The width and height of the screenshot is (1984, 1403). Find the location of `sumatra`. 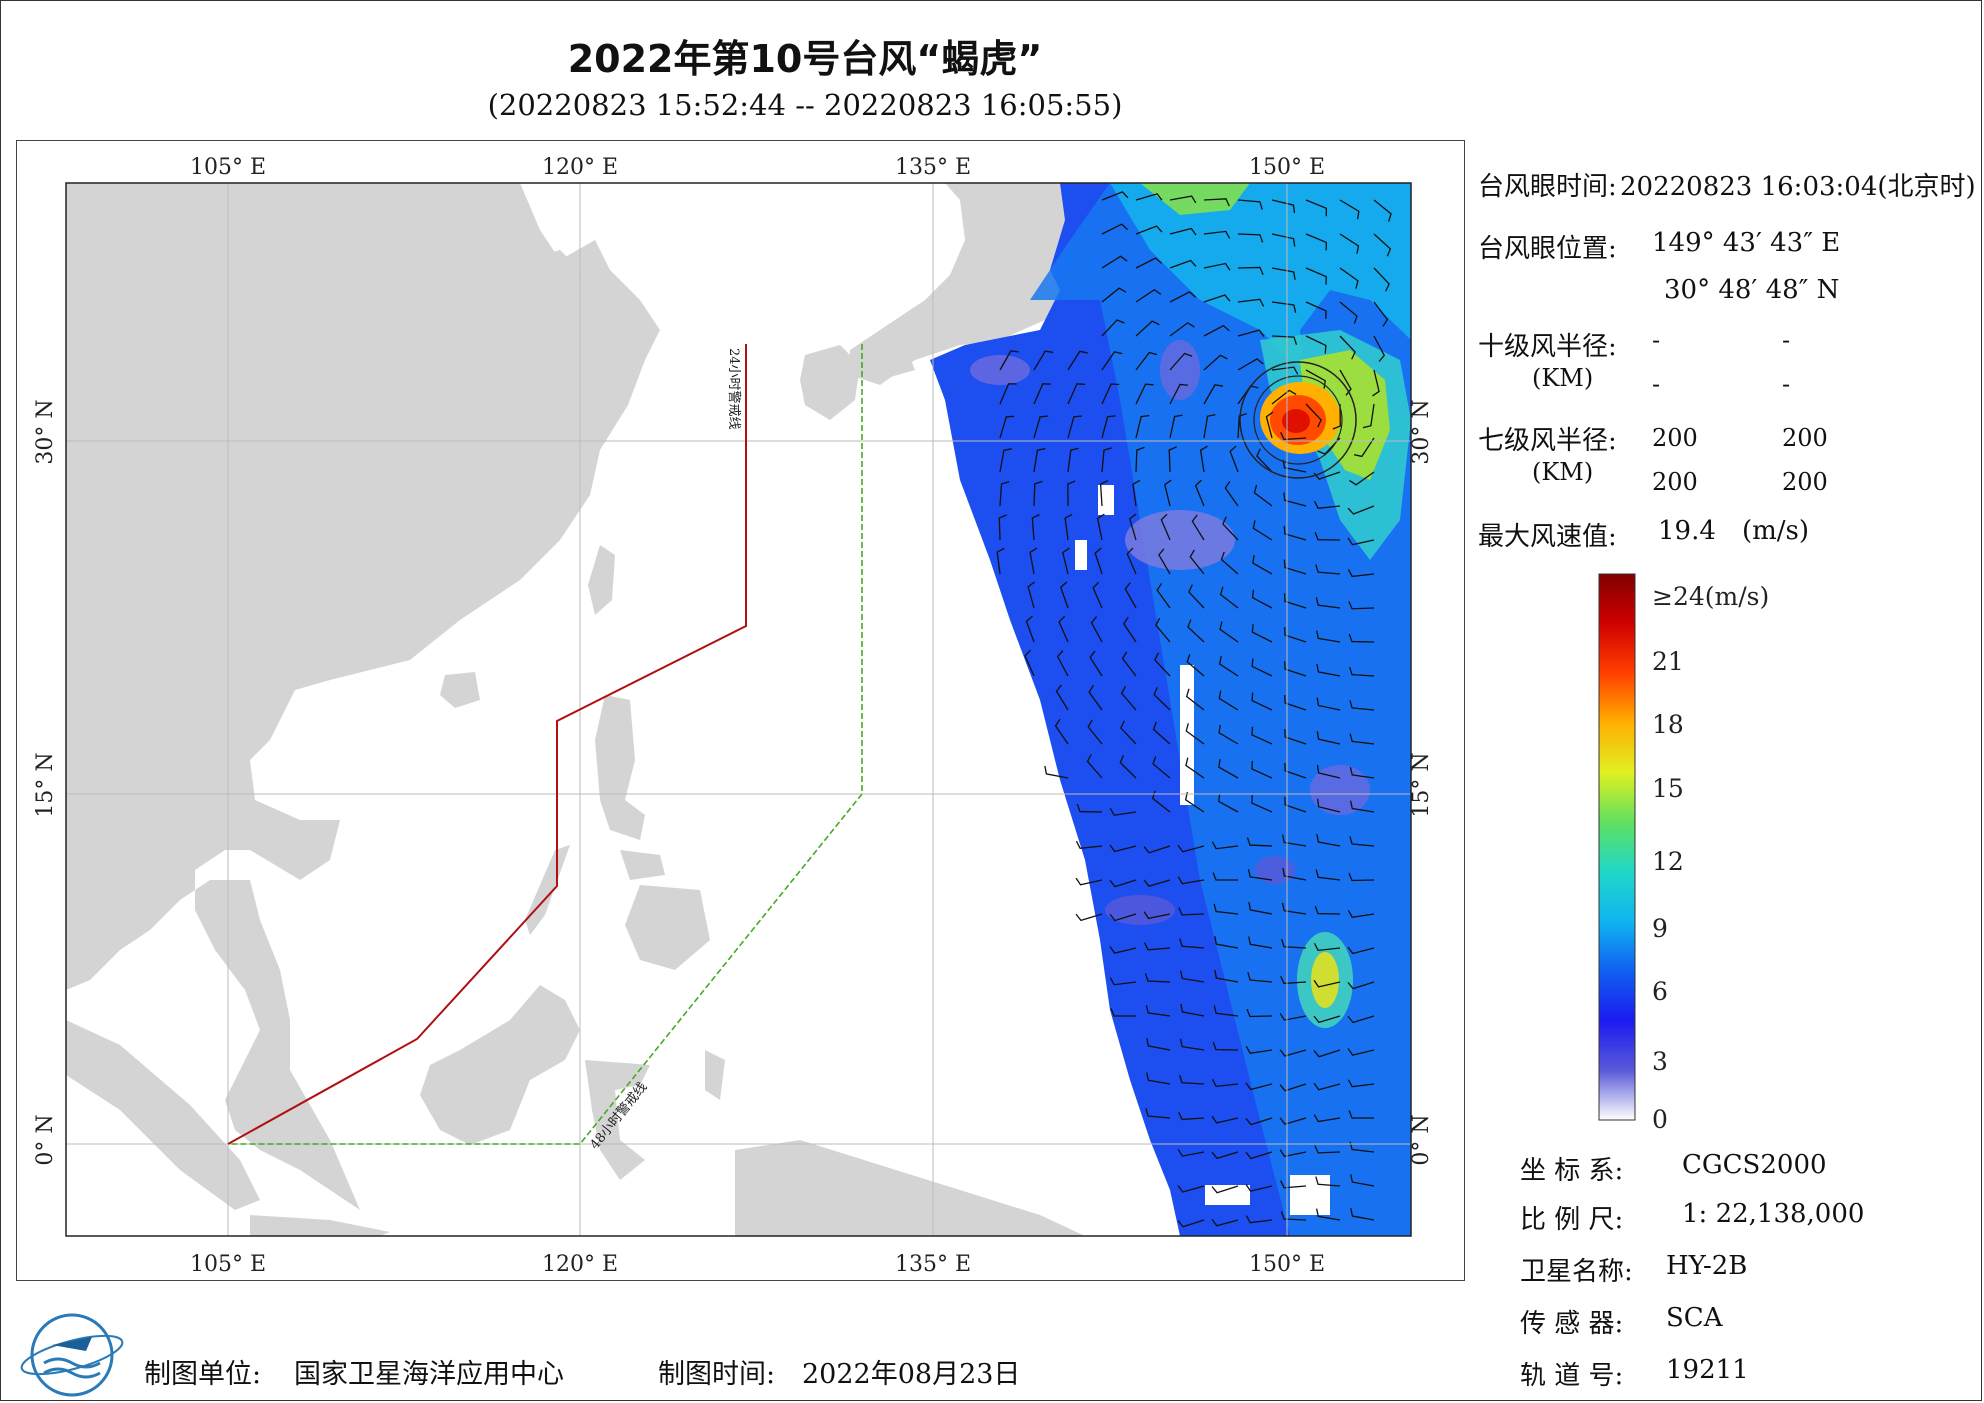

sumatra is located at coordinates (163, 1115).